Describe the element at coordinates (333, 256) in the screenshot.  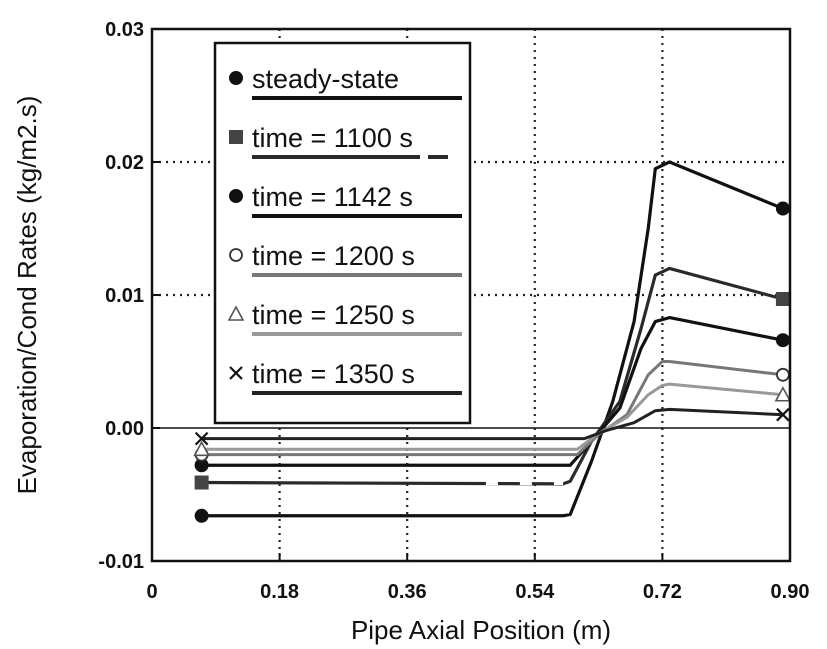
I see `legend-label: time = 1200 s` at that location.